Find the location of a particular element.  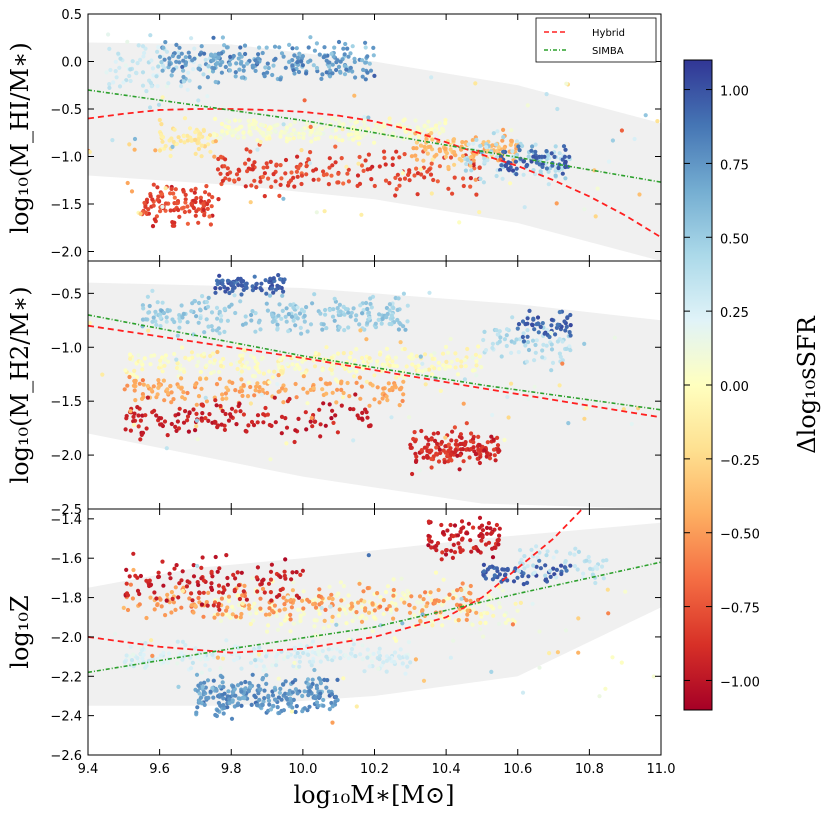

y-axis-label: log₁₀(M_HI/M∗) is located at coordinates (20, 137).